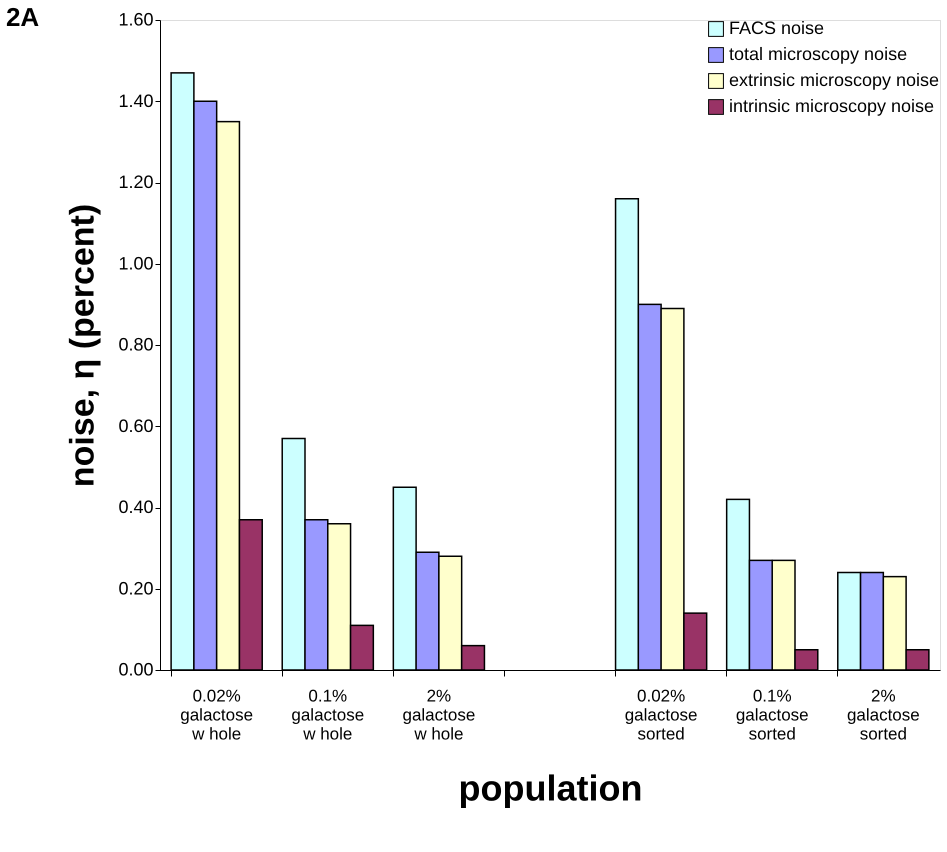 The image size is (947, 852). I want to click on y-tick-label: 1.20, so click(136, 182).